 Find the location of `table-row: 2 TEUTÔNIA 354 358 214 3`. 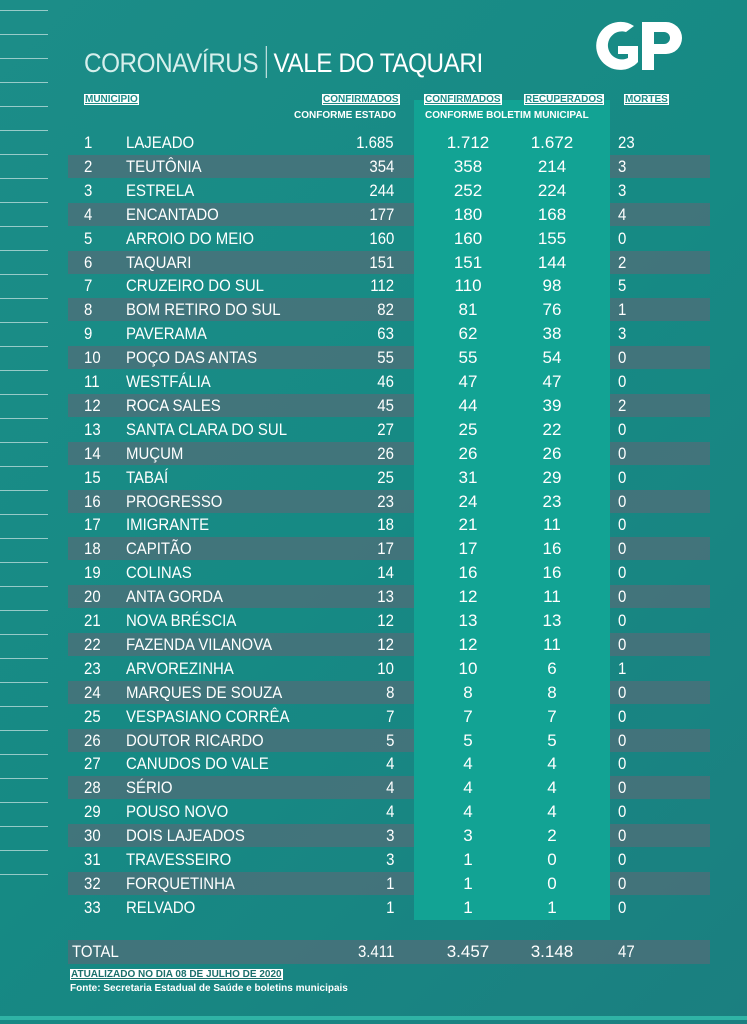

table-row: 2 TEUTÔNIA 354 358 214 3 is located at coordinates (389, 166).